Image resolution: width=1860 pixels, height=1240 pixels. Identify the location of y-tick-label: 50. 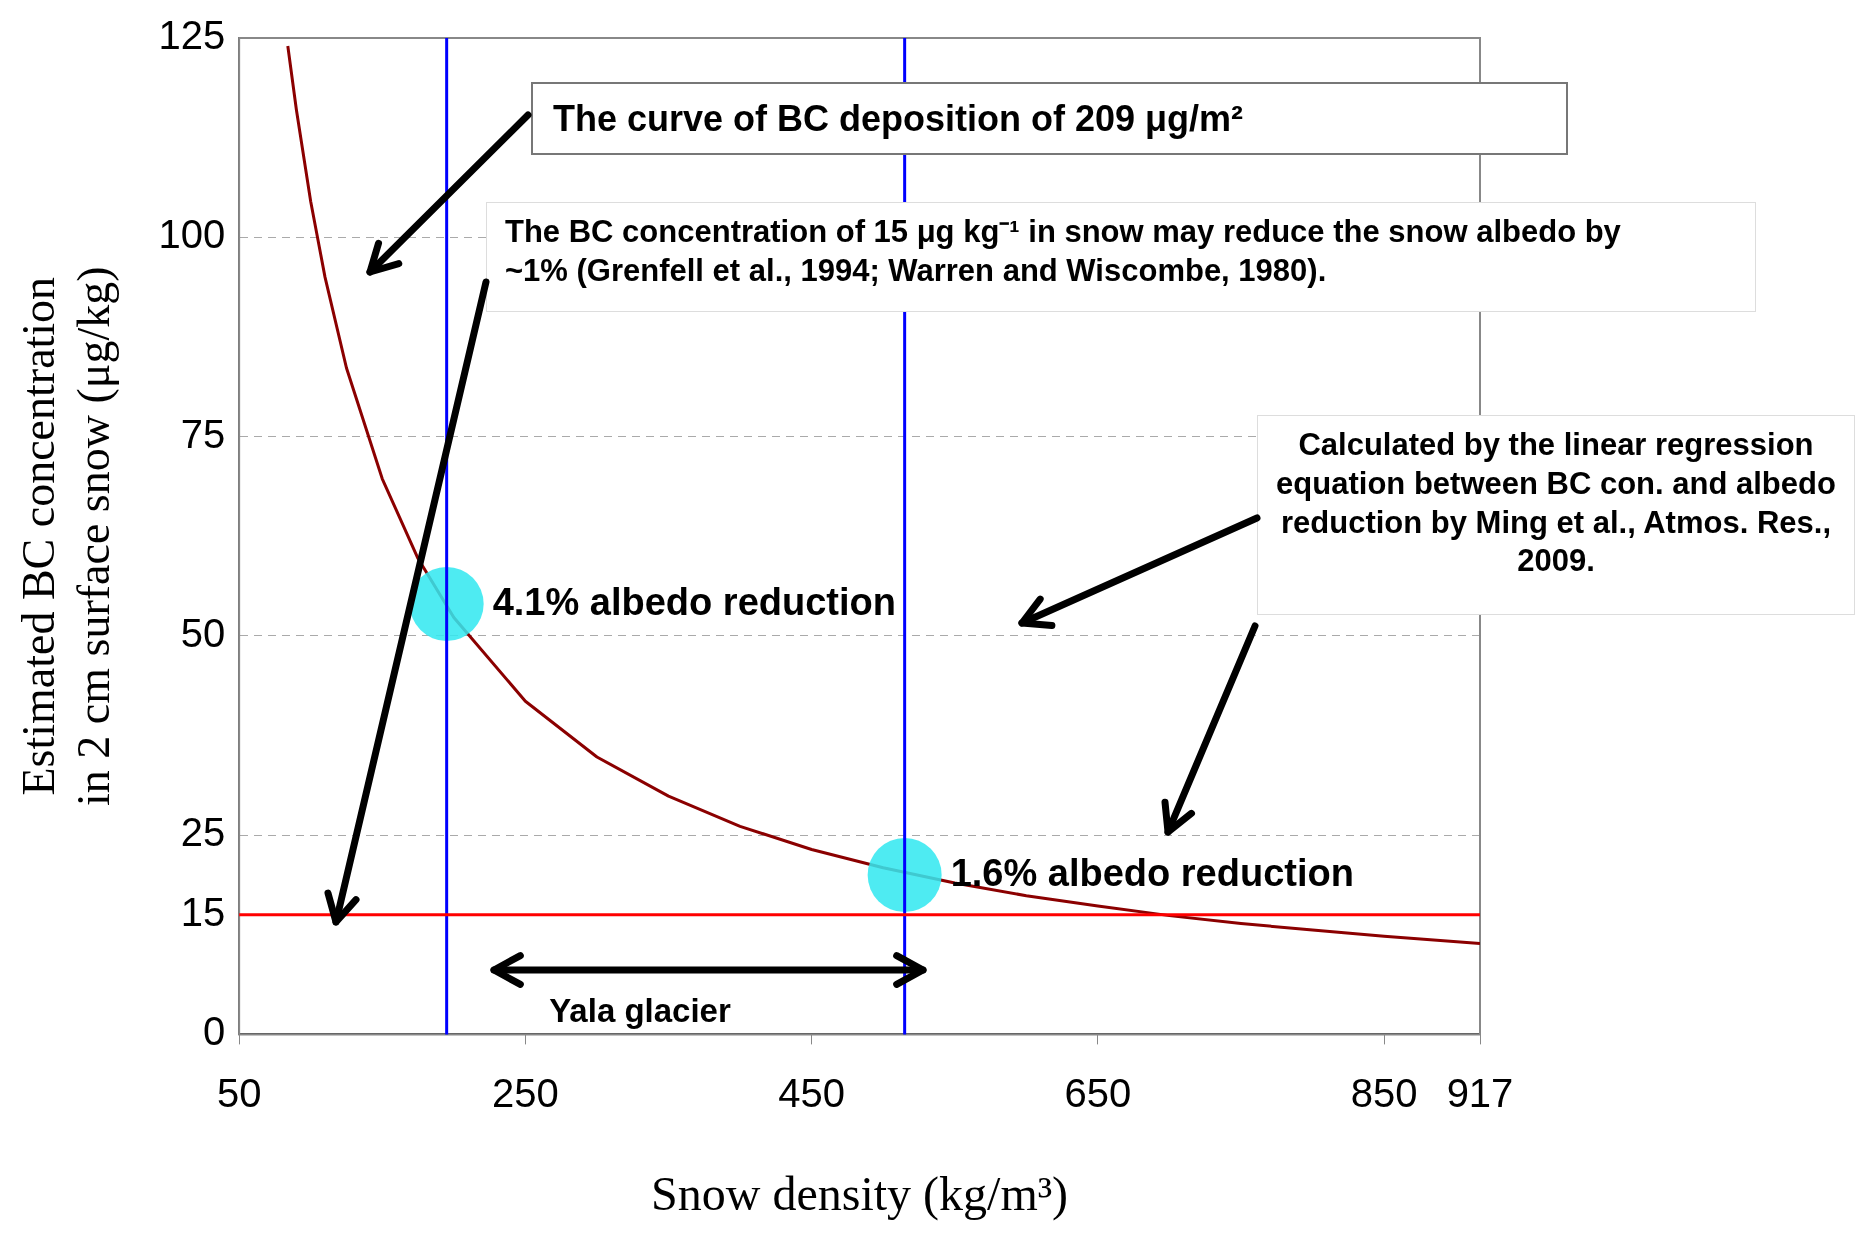
(203, 632).